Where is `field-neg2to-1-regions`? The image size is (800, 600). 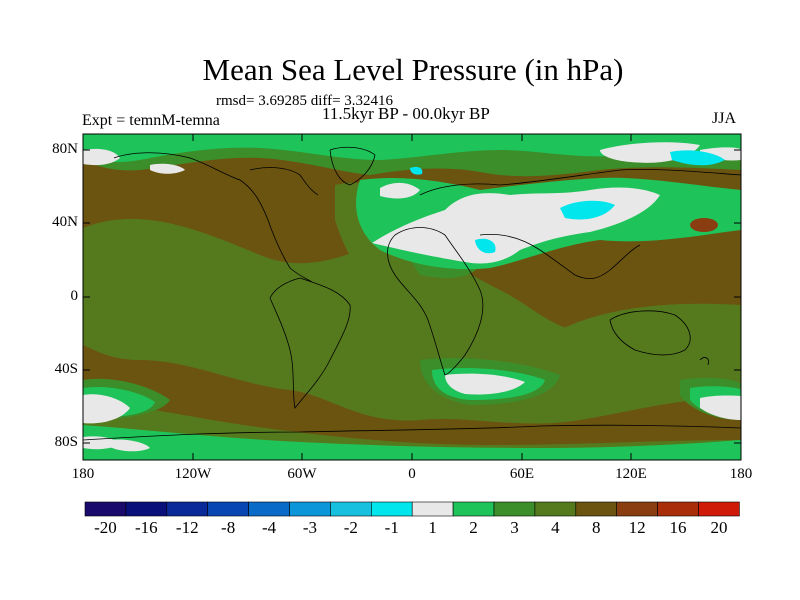
field-neg2to-1-regions is located at coordinates (567, 202).